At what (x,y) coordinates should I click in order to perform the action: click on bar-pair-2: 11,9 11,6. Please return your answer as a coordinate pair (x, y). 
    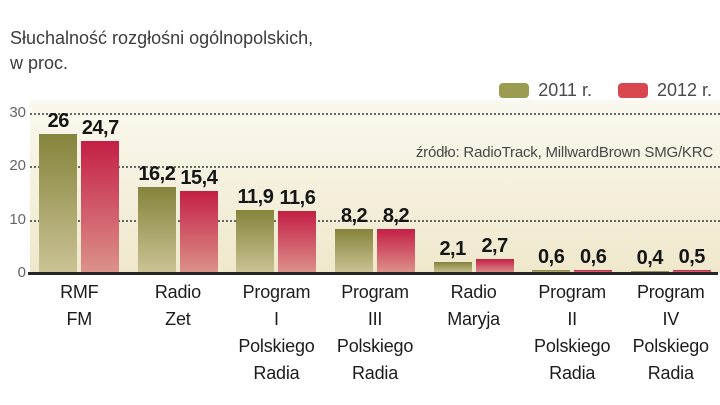
    Looking at the image, I should click on (276, 229).